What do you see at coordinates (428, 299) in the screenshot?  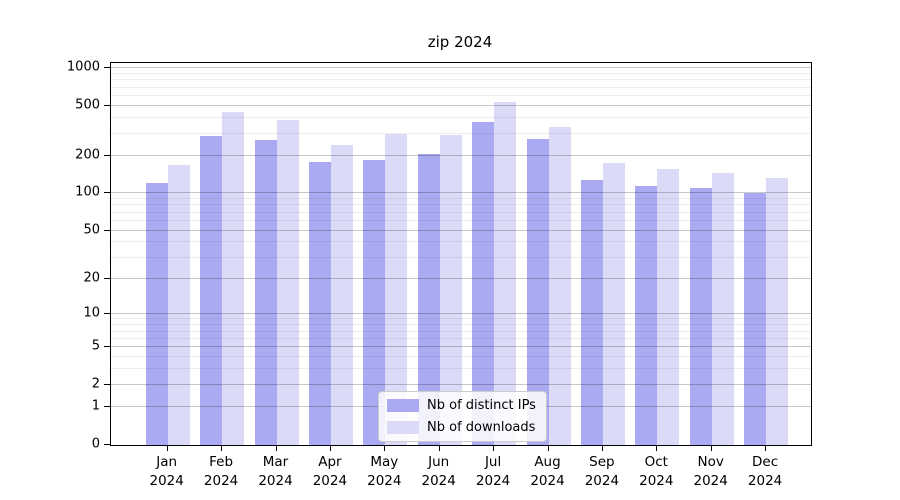 I see `bar-distinct-ips-jun` at bounding box center [428, 299].